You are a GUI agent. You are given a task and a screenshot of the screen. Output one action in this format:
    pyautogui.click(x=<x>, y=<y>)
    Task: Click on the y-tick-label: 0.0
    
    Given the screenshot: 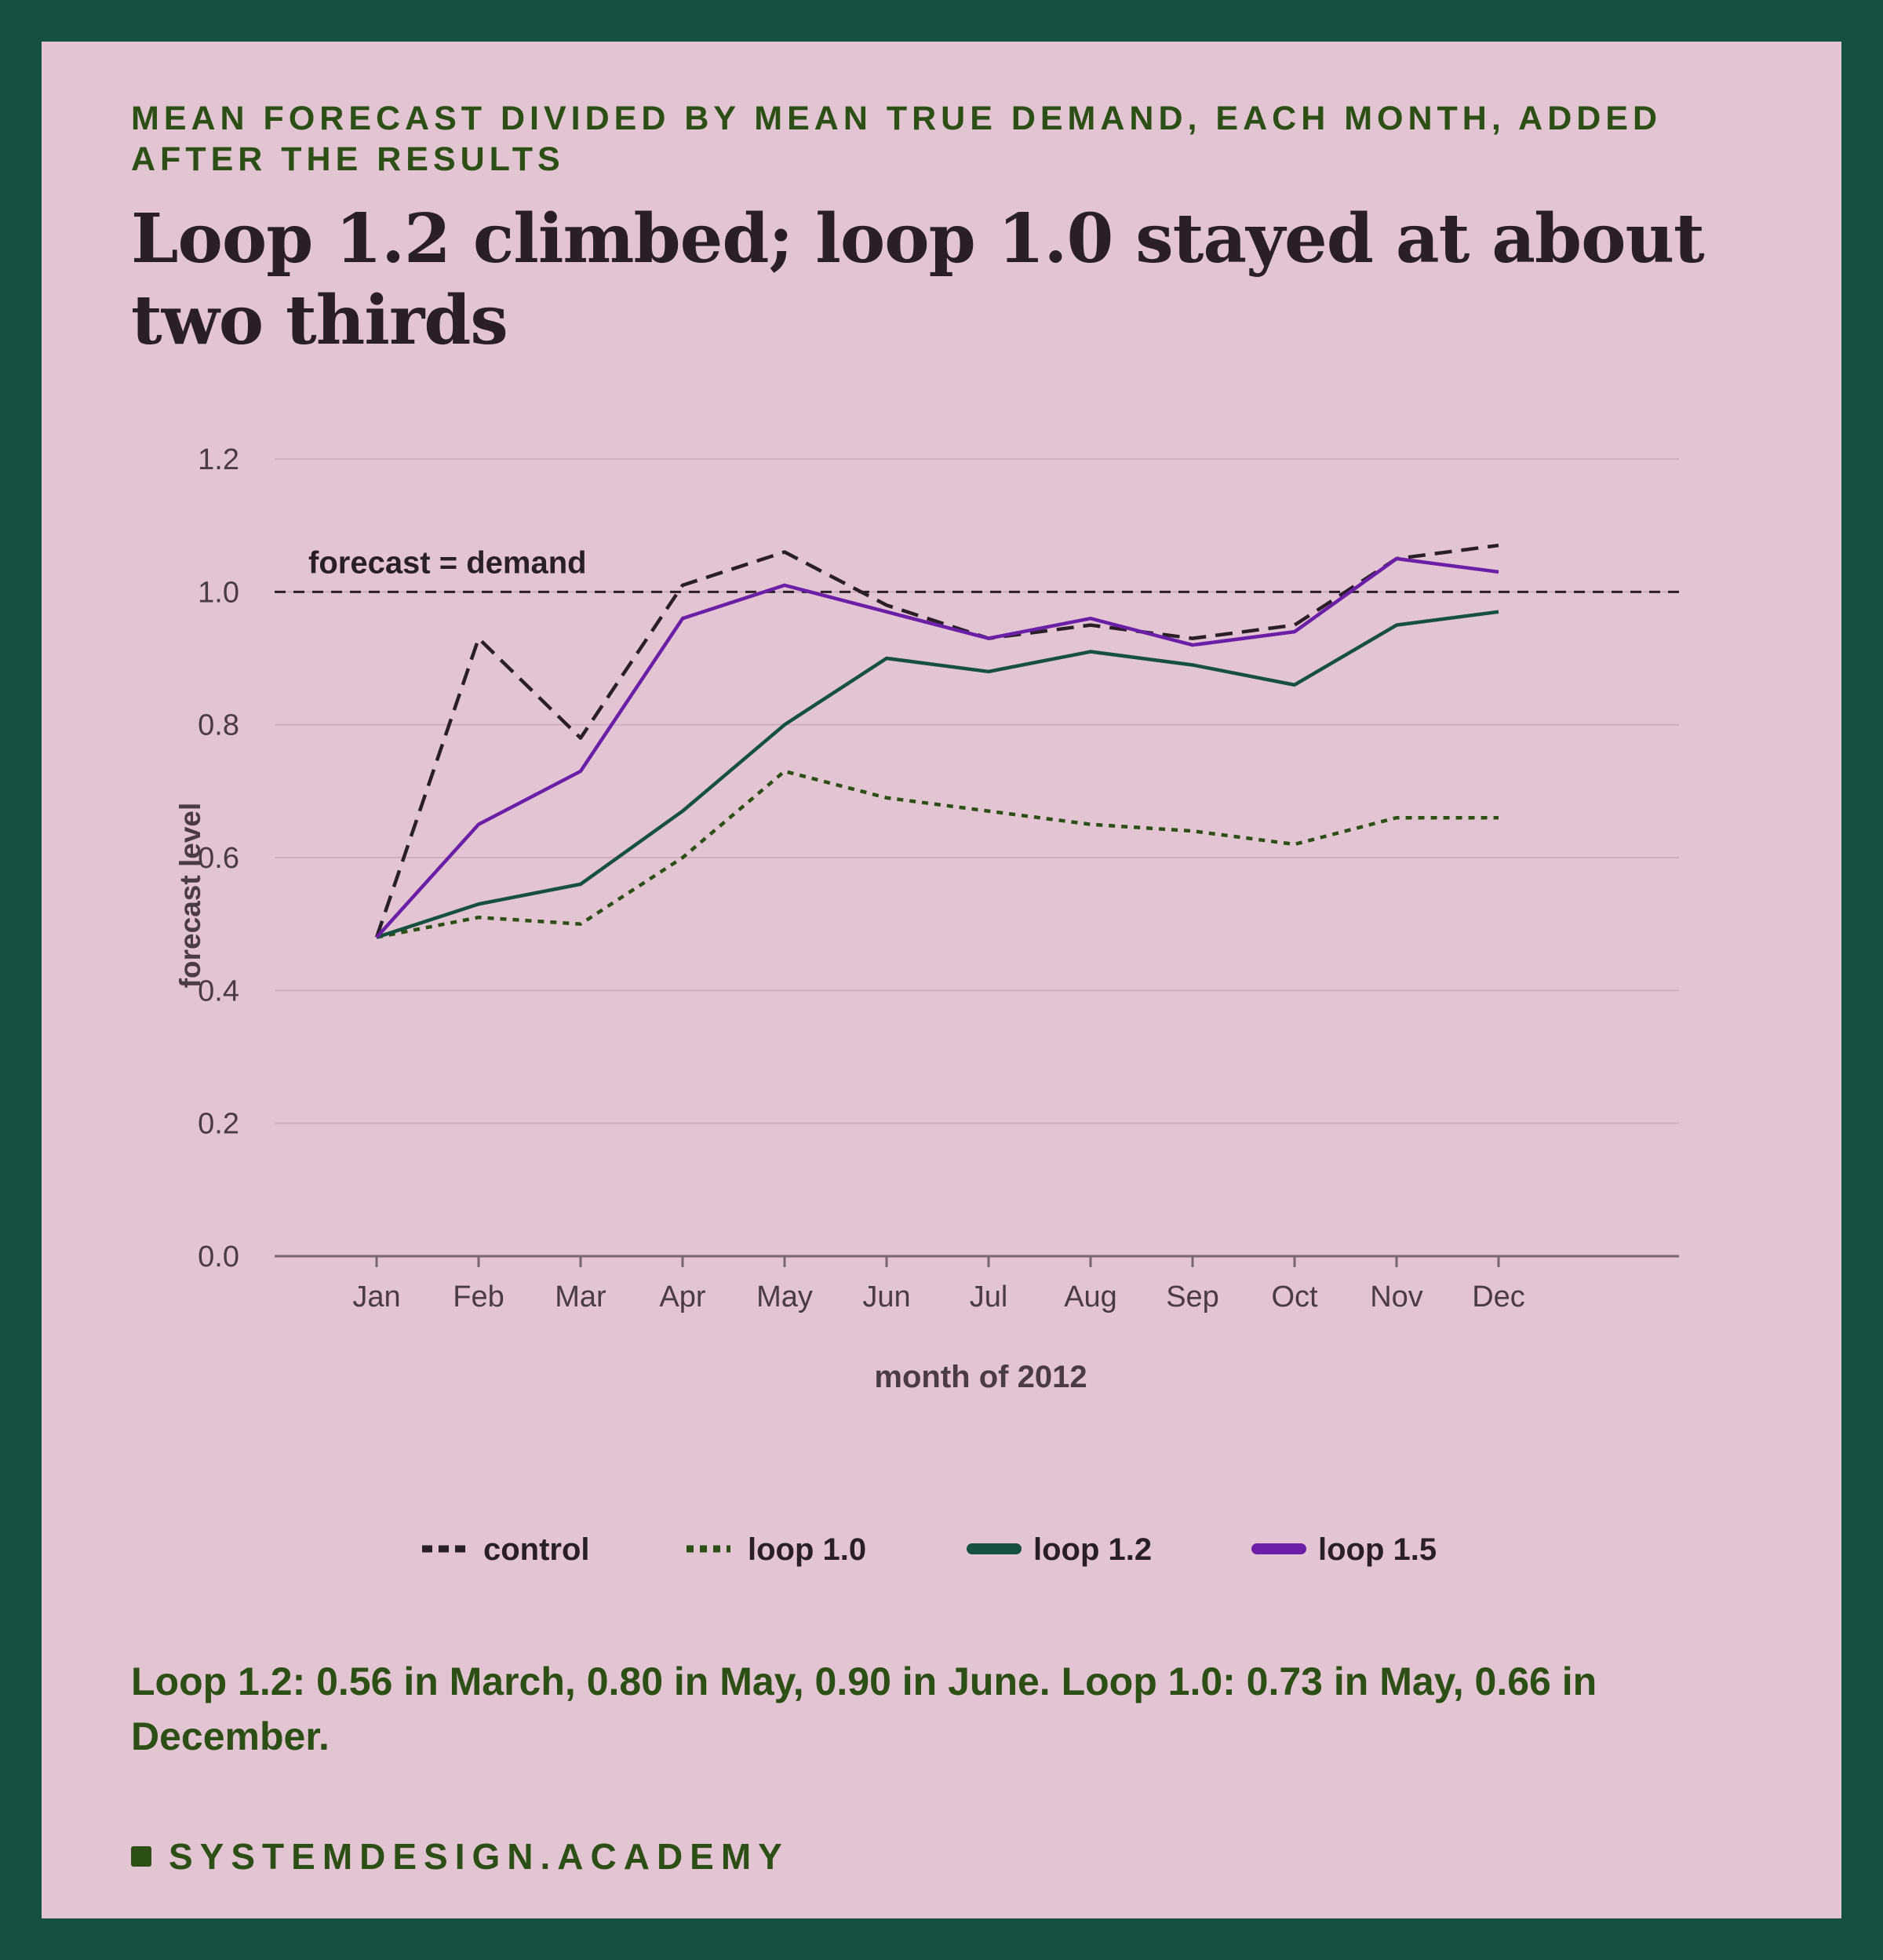 What is the action you would take?
    pyautogui.click(x=218, y=1257)
    